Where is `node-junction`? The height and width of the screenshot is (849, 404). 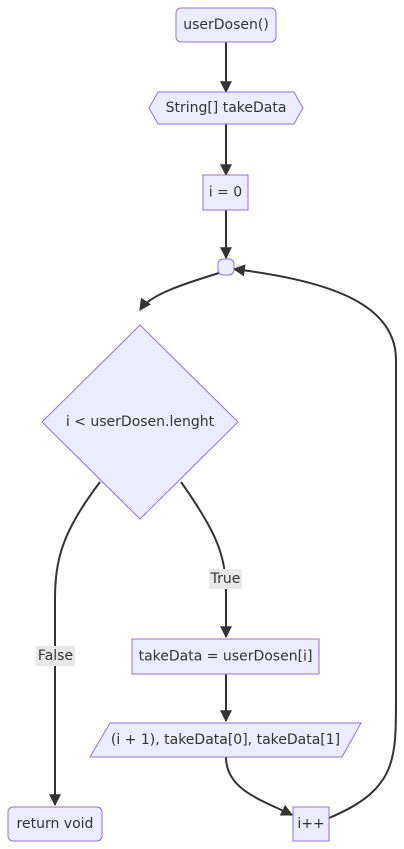 node-junction is located at coordinates (226, 267).